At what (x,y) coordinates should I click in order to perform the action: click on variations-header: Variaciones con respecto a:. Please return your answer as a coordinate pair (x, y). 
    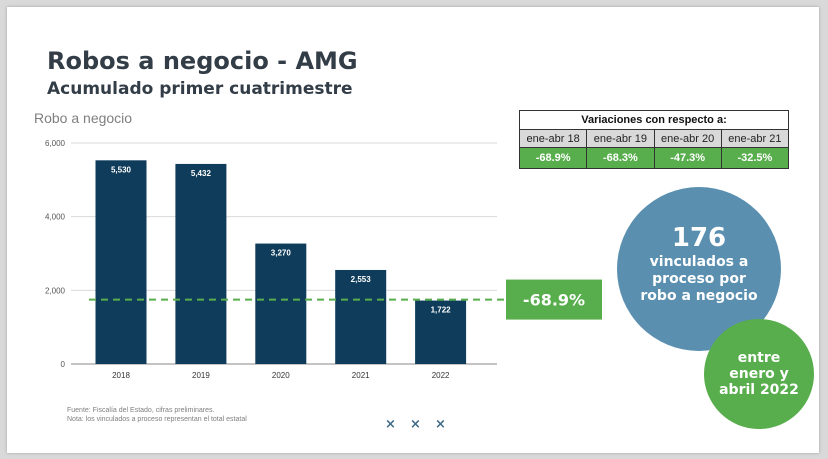
    Looking at the image, I should click on (654, 120).